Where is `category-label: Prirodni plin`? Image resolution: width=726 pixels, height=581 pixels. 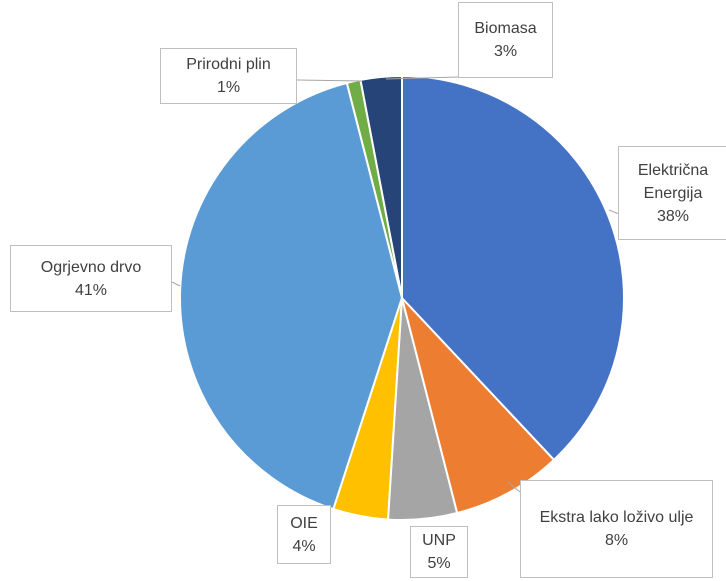 category-label: Prirodni plin is located at coordinates (228, 64).